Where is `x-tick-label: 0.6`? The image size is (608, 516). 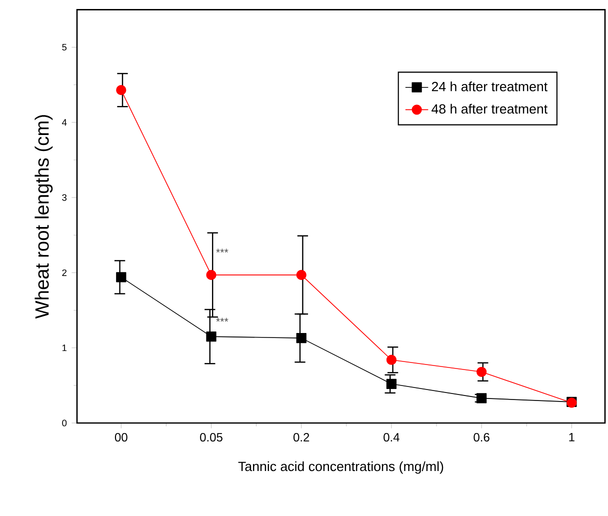 x-tick-label: 0.6 is located at coordinates (482, 437).